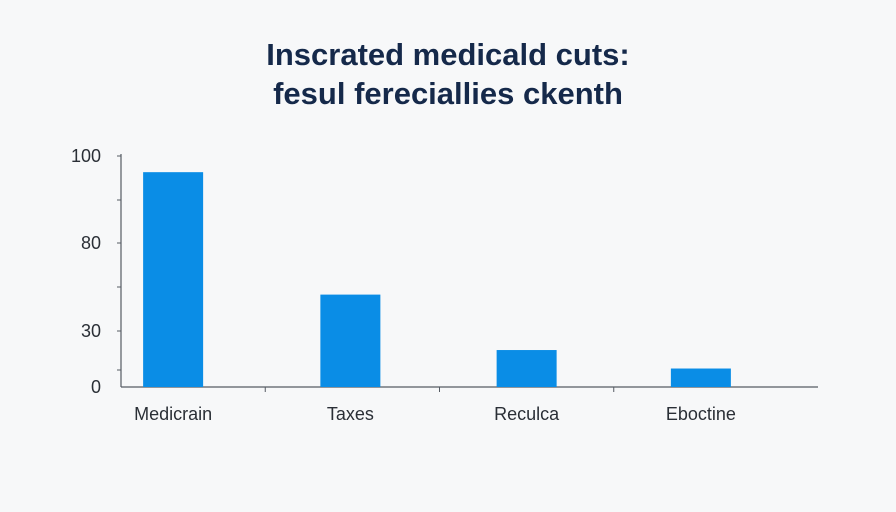  What do you see at coordinates (173, 279) in the screenshot?
I see `bar-medicrain` at bounding box center [173, 279].